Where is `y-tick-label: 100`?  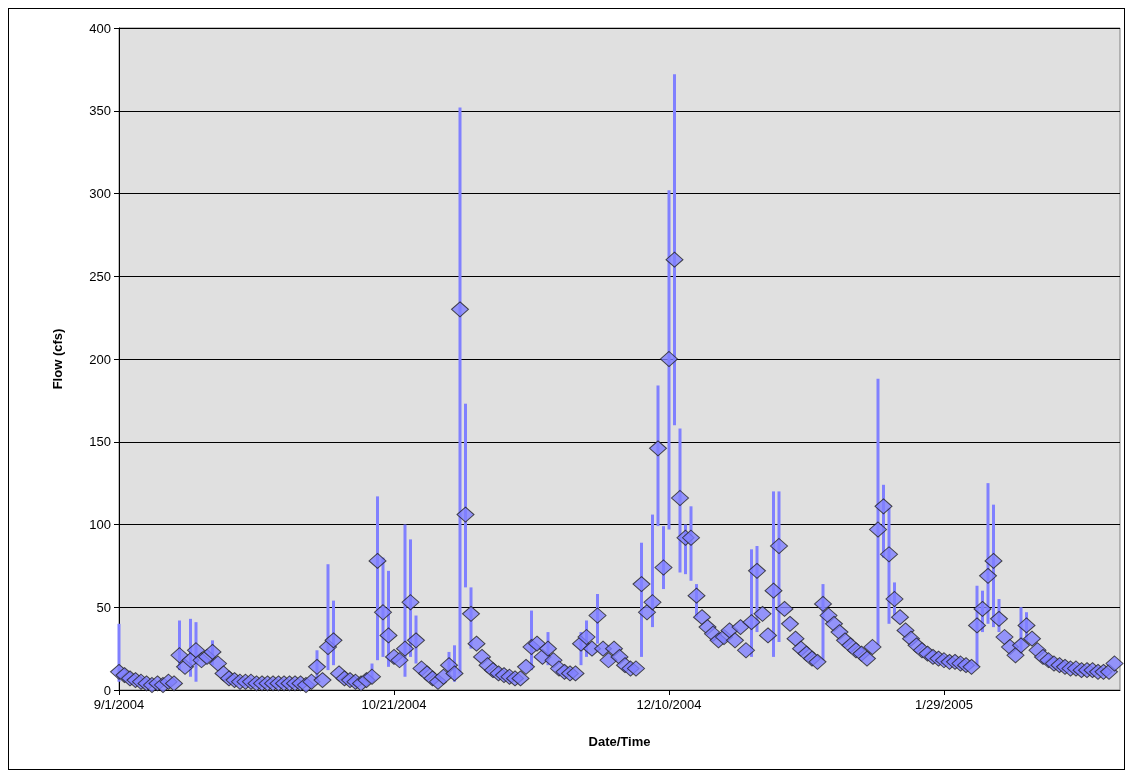 y-tick-label: 100 is located at coordinates (100, 524).